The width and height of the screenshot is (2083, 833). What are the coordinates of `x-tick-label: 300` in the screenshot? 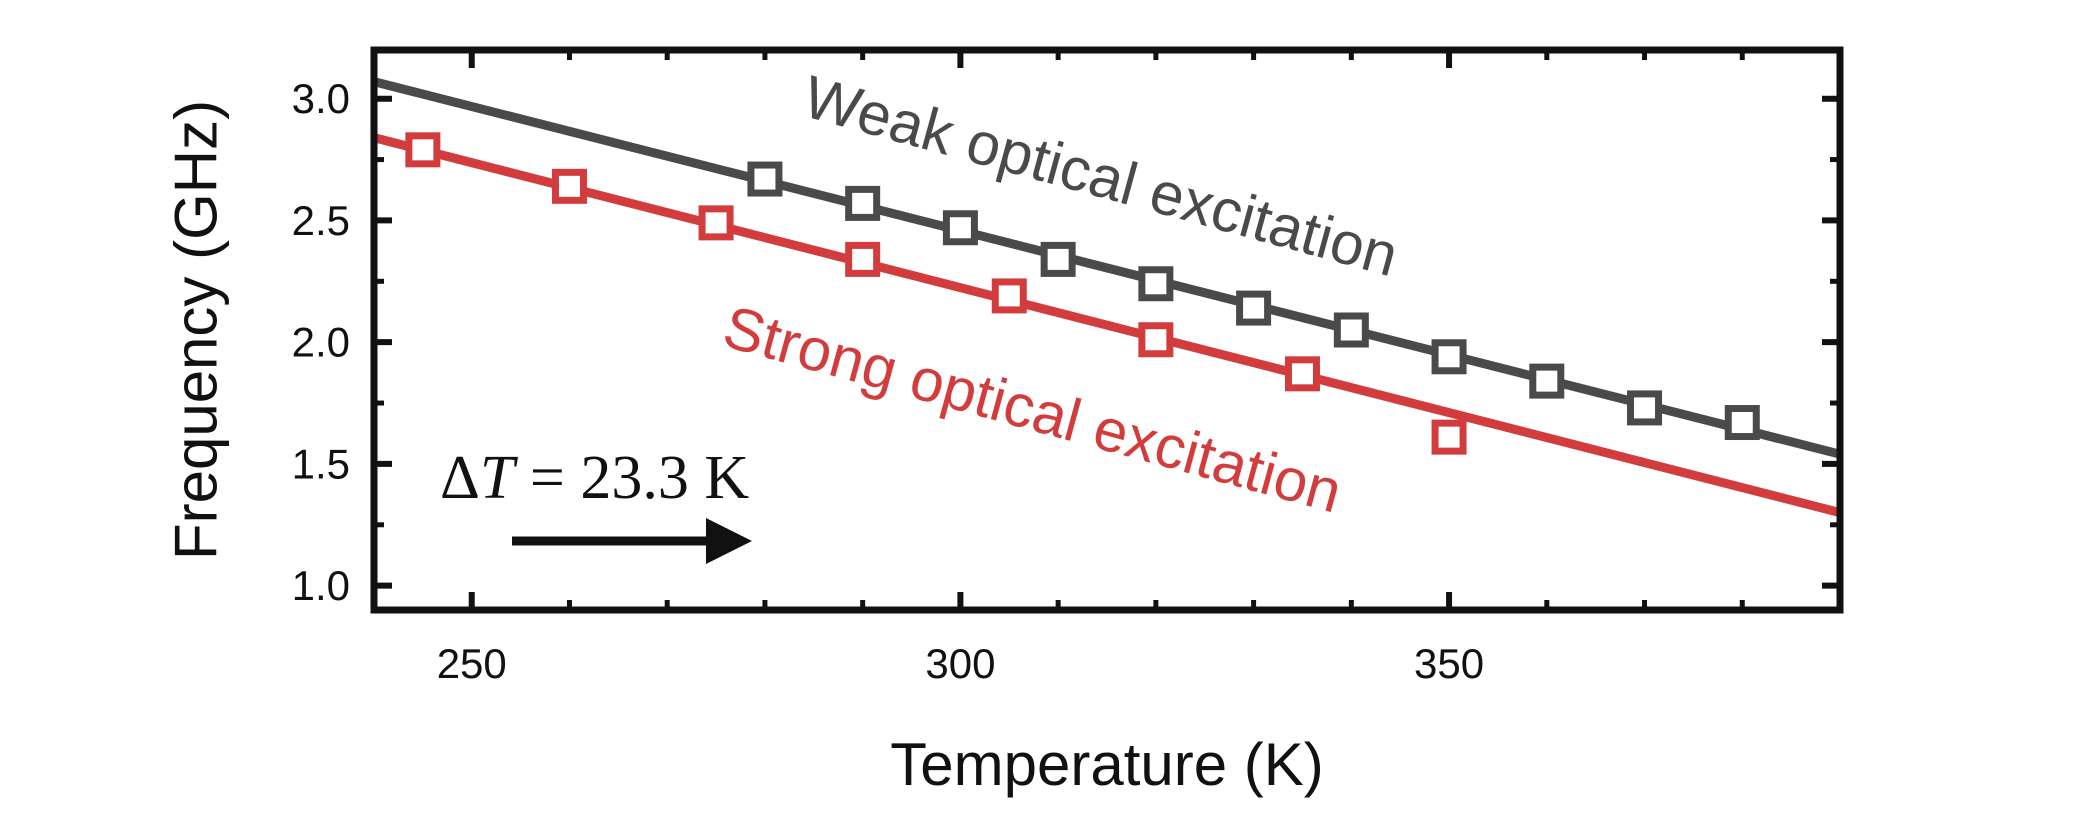 It's located at (960, 663).